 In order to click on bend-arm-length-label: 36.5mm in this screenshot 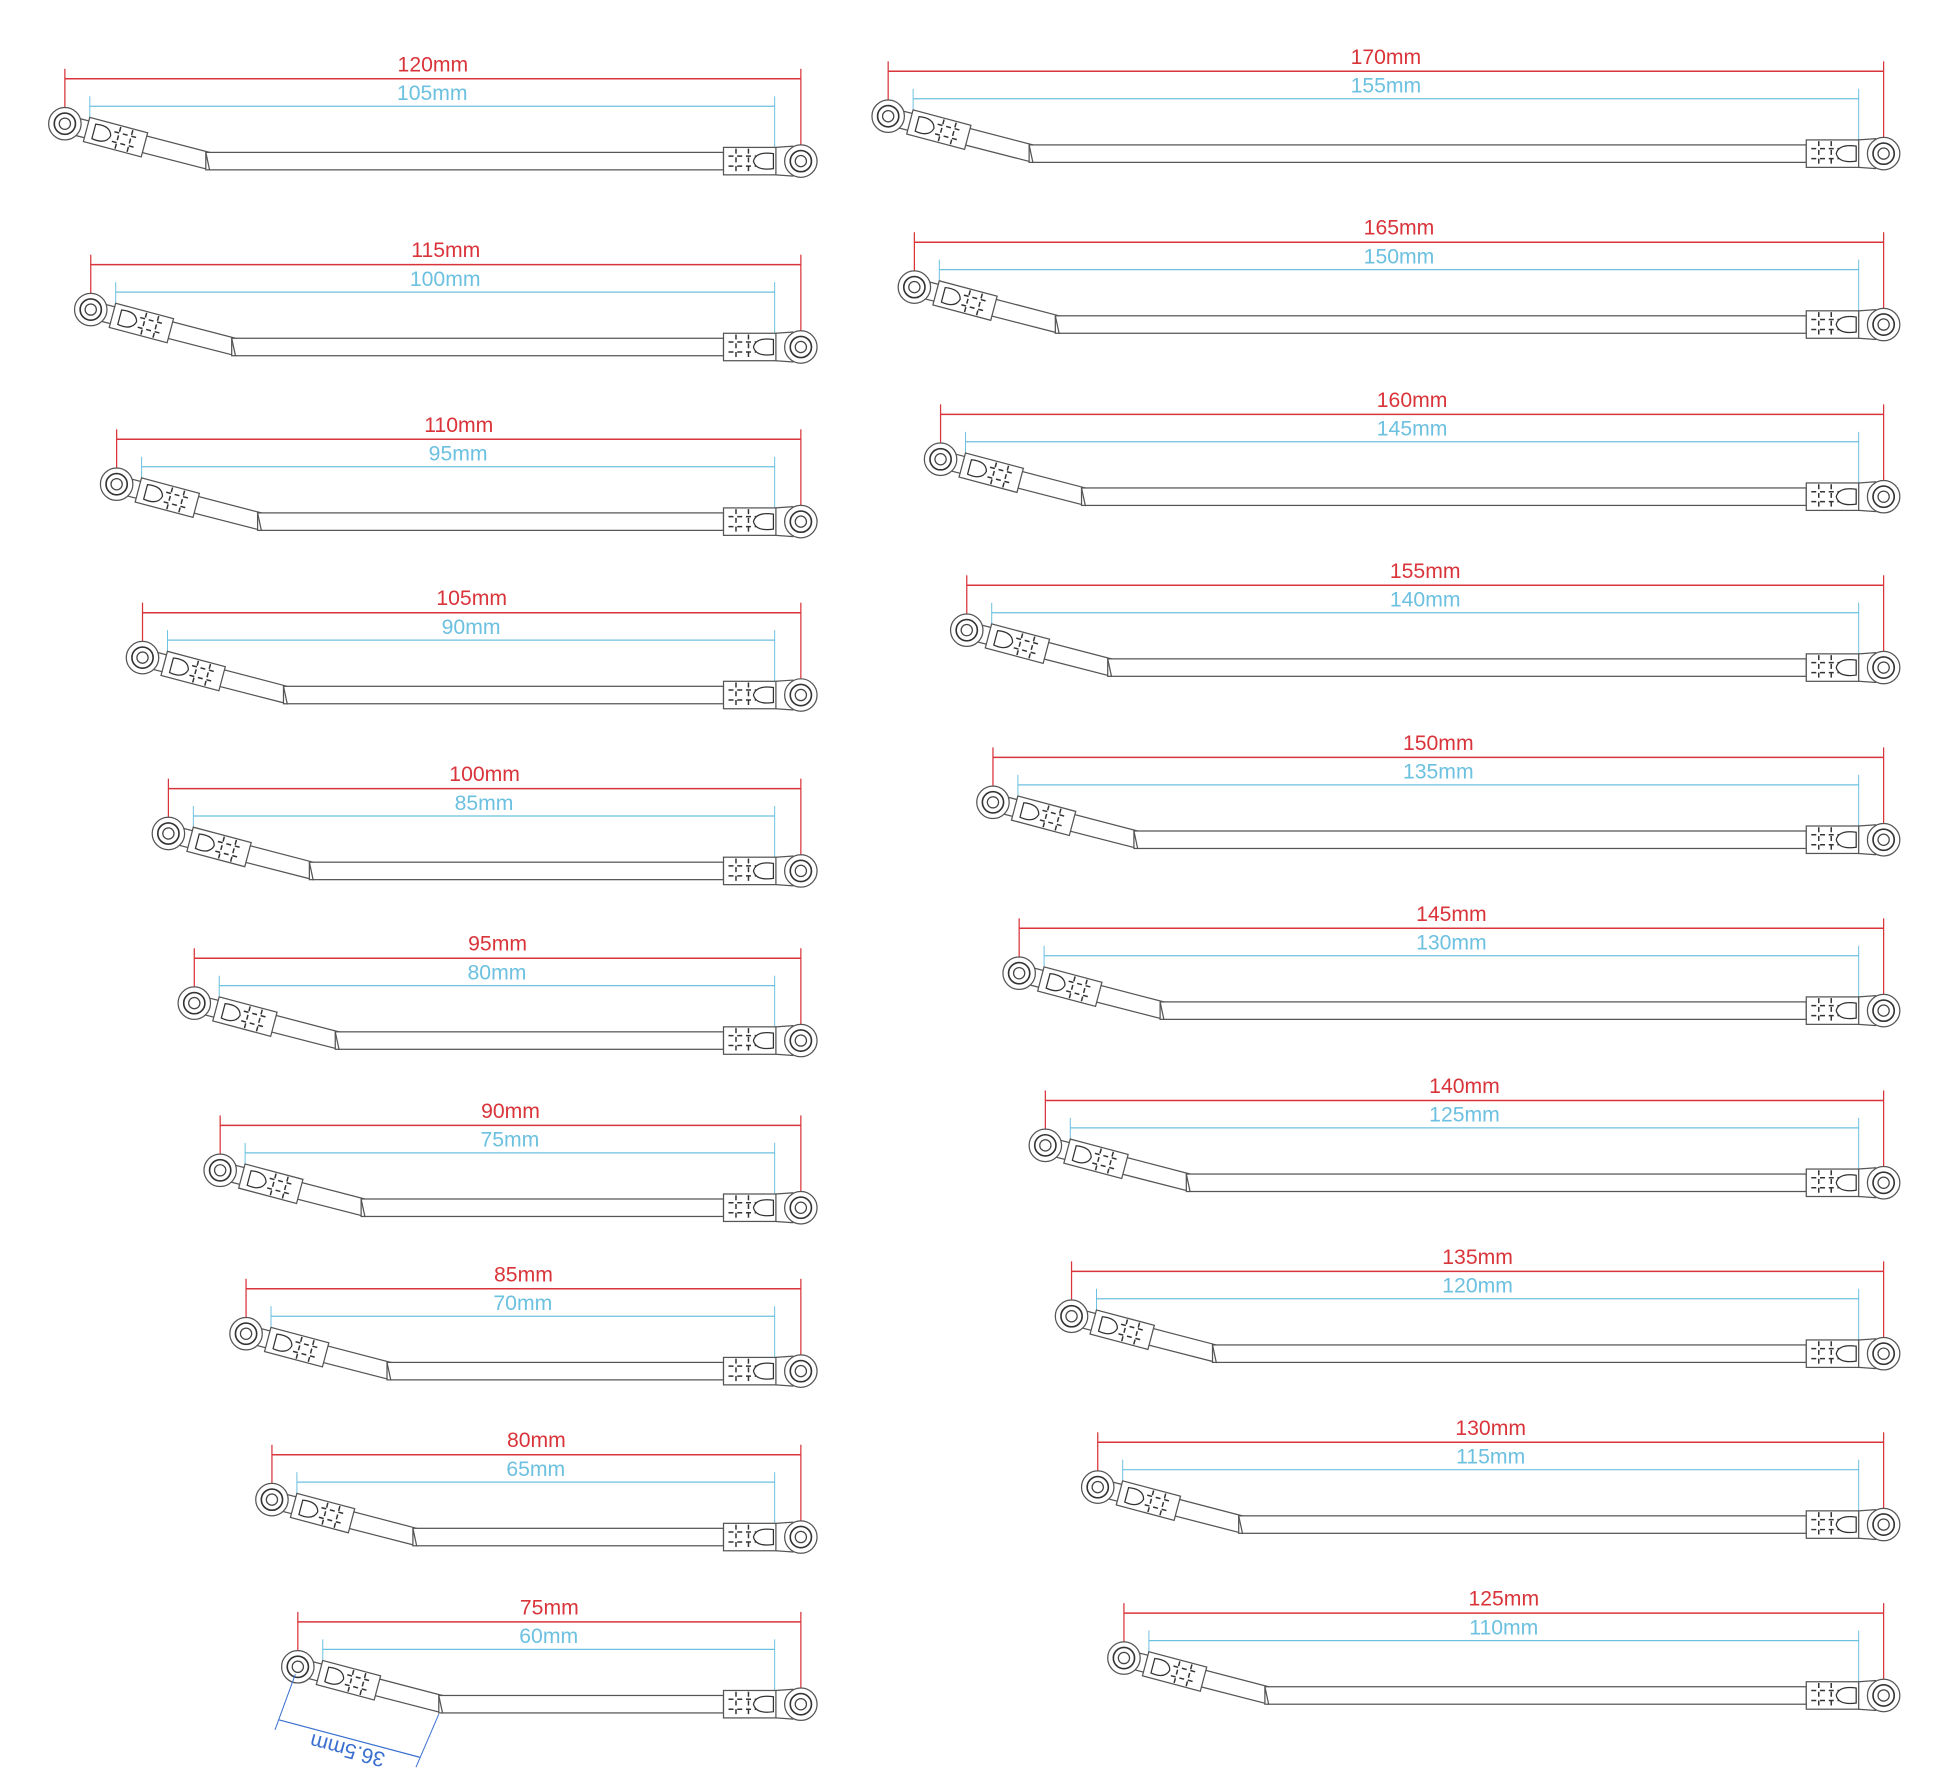, I will do `click(348, 1750)`.